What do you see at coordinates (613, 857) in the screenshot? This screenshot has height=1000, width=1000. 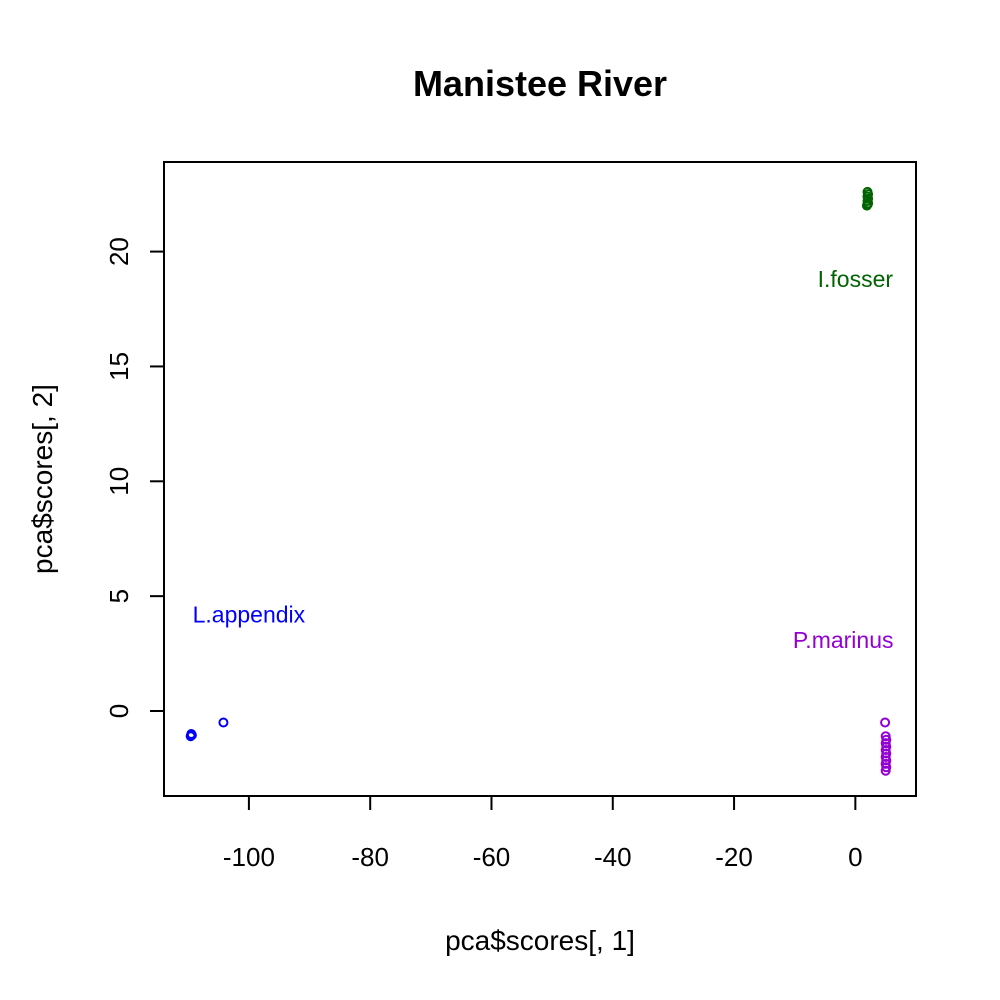 I see `x-tick-label: -40` at bounding box center [613, 857].